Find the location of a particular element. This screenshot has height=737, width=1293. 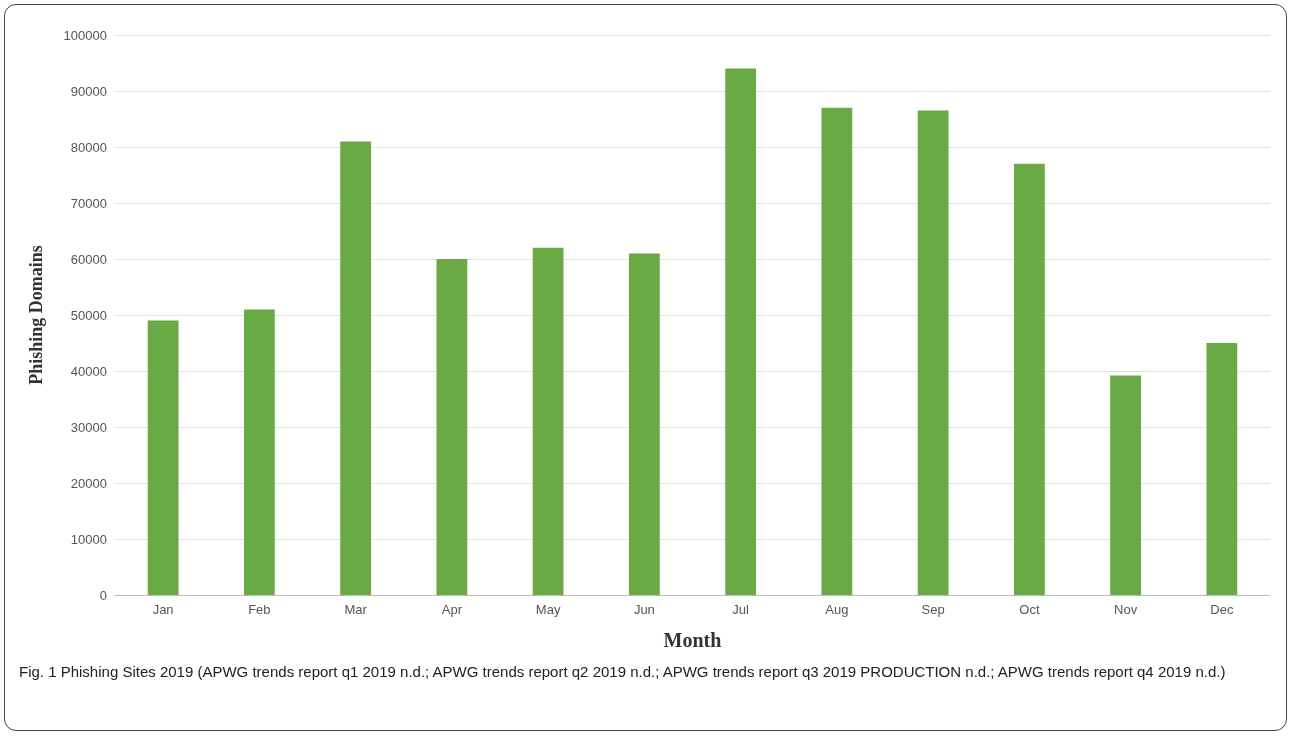

x-tick-label: Dec is located at coordinates (1222, 609).